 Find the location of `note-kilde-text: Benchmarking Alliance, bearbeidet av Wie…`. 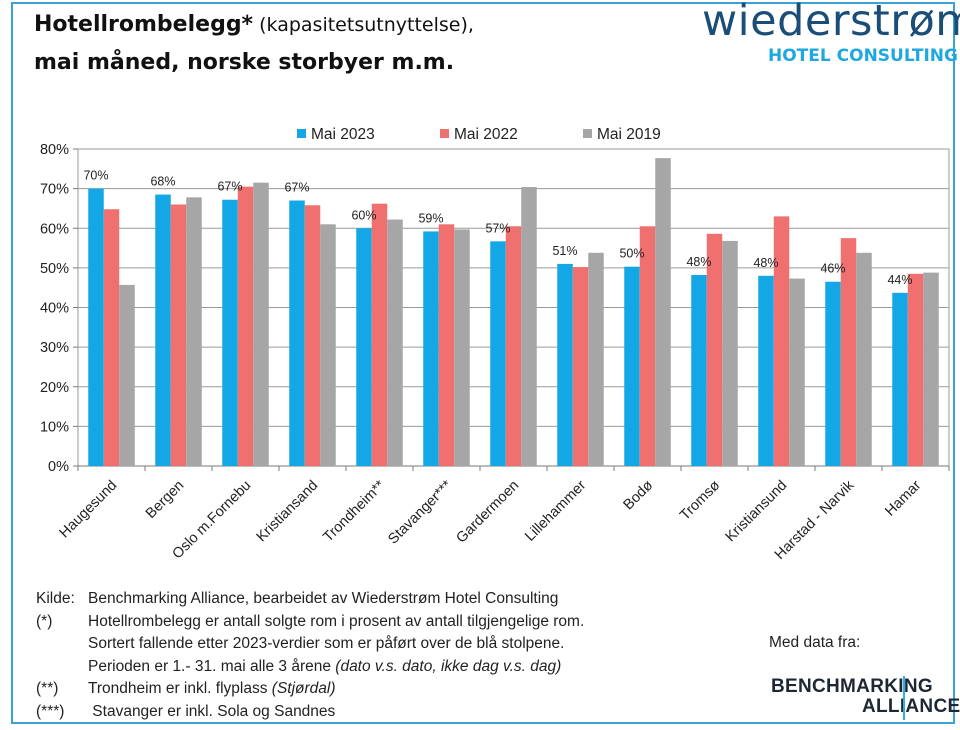

note-kilde-text: Benchmarking Alliance, bearbeidet av Wie… is located at coordinates (323, 598).